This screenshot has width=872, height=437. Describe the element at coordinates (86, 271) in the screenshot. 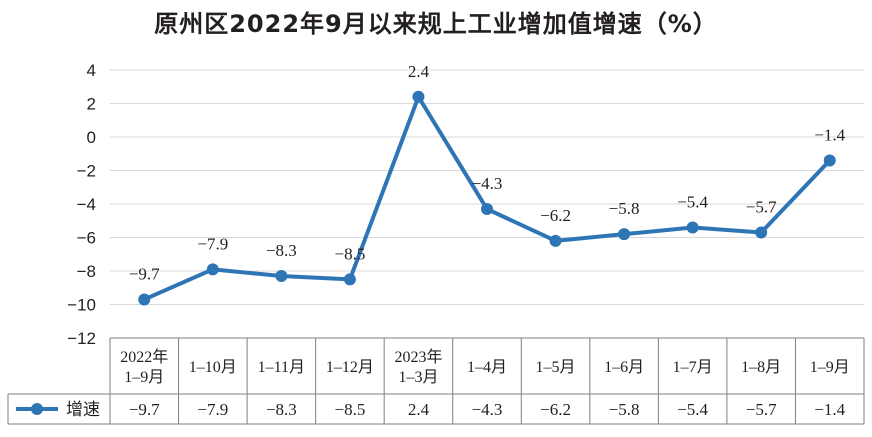

I see `y-tick-label: −8` at that location.